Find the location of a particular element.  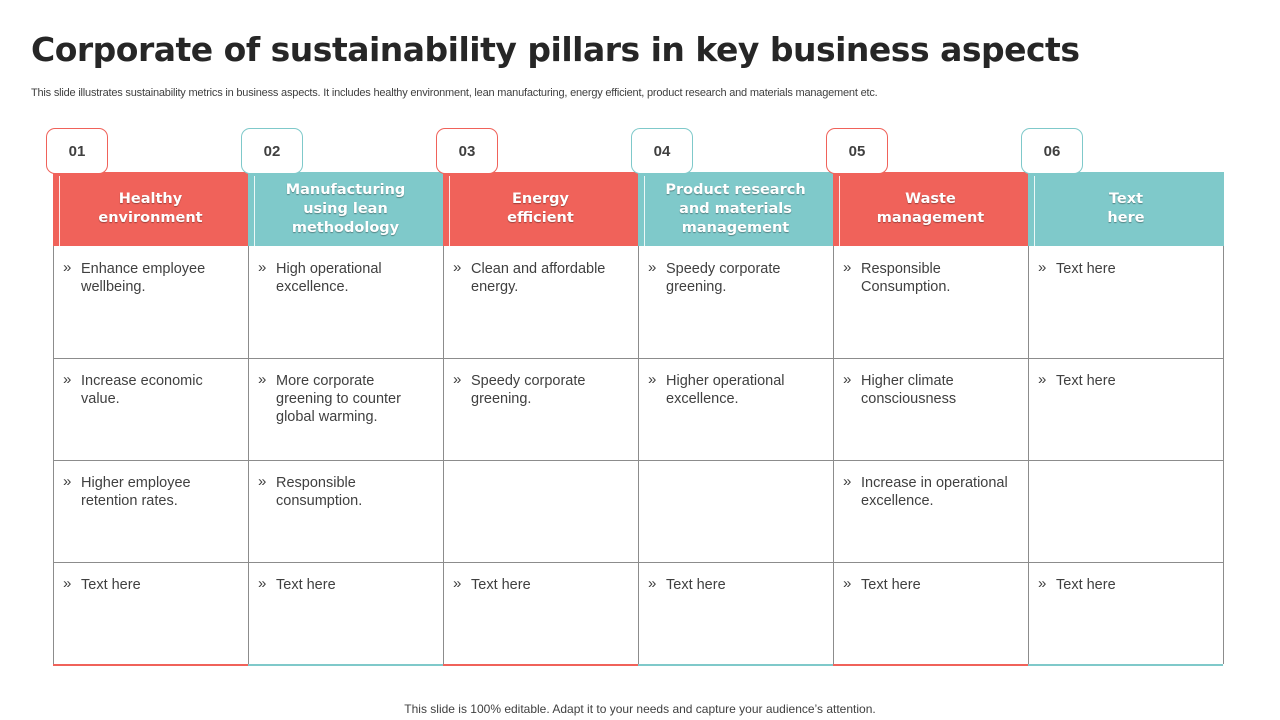

pillar-cell-text: Increase economic value. is located at coordinates (150, 389).